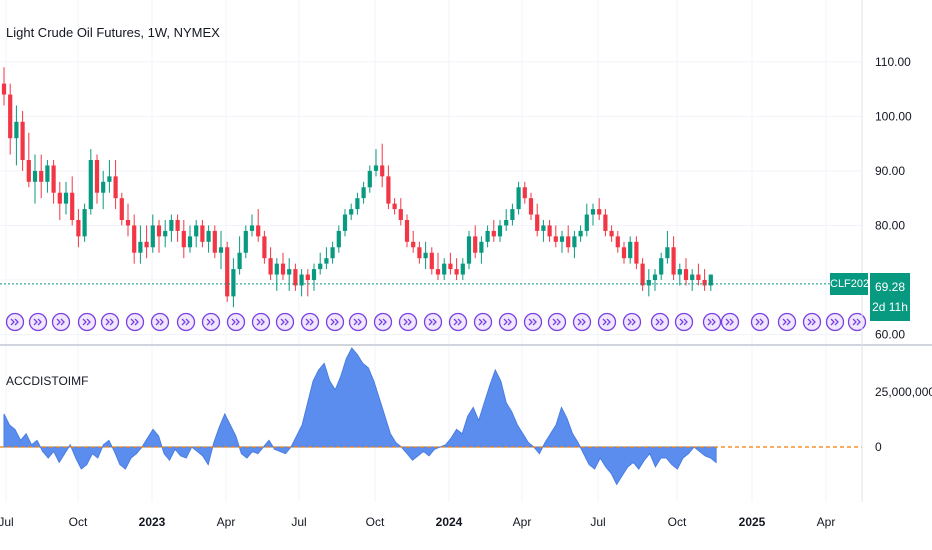 The width and height of the screenshot is (932, 550). What do you see at coordinates (890, 225) in the screenshot?
I see `price-tick-label: 80.00` at bounding box center [890, 225].